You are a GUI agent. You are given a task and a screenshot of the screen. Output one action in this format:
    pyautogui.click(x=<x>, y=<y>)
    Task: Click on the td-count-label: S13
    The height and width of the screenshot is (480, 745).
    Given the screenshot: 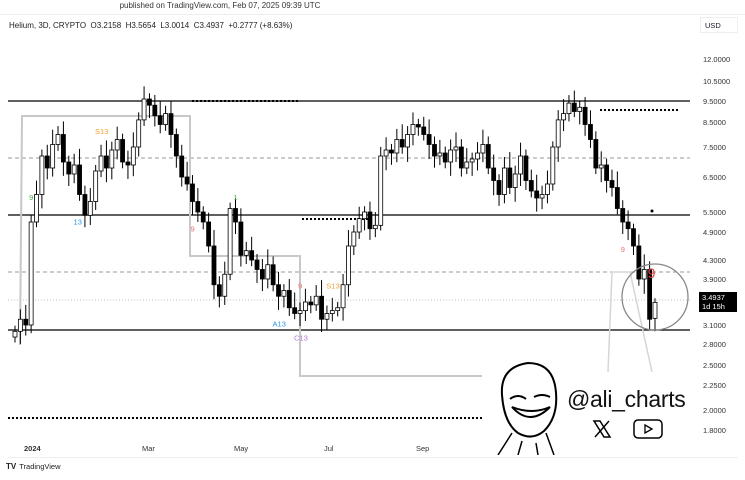 What is the action you would take?
    pyautogui.click(x=332, y=286)
    